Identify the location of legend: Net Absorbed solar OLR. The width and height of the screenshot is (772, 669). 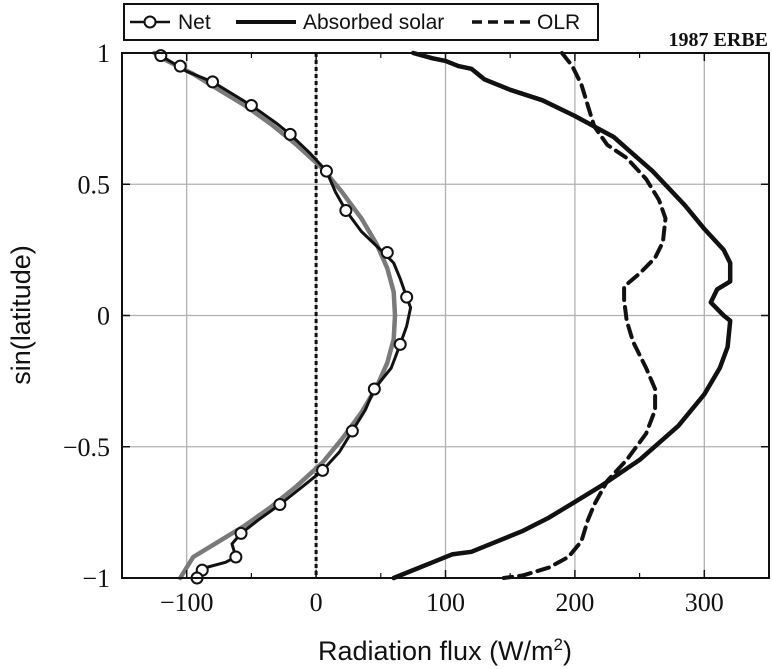
(361, 22).